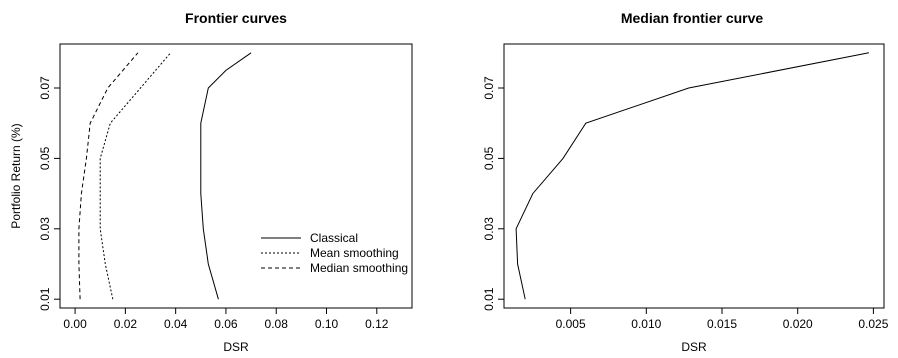 This screenshot has height=358, width=898. I want to click on x-tick-label: 0.020, so click(798, 324).